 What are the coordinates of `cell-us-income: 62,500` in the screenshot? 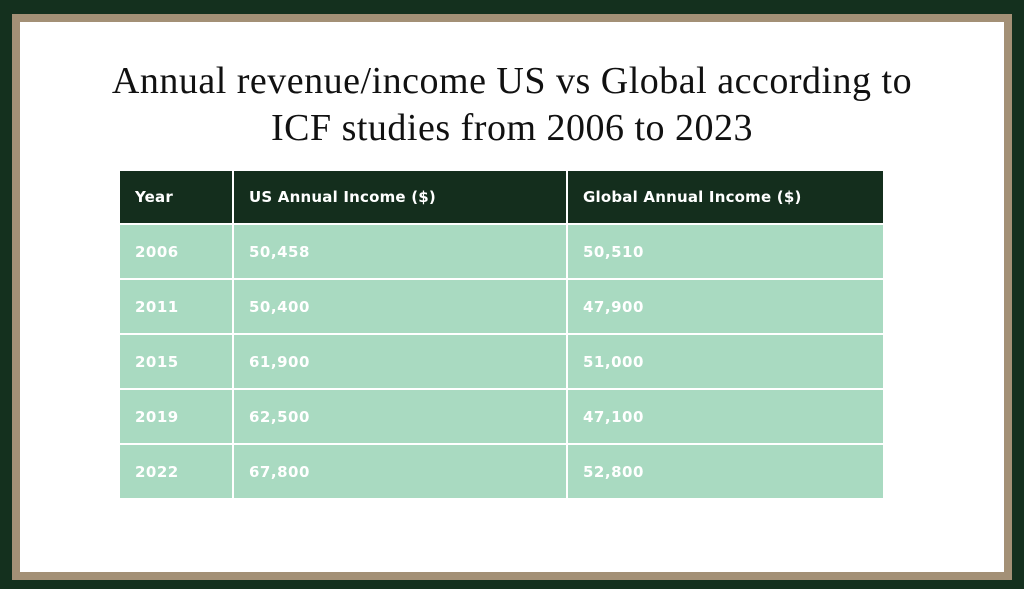 It's located at (400, 416).